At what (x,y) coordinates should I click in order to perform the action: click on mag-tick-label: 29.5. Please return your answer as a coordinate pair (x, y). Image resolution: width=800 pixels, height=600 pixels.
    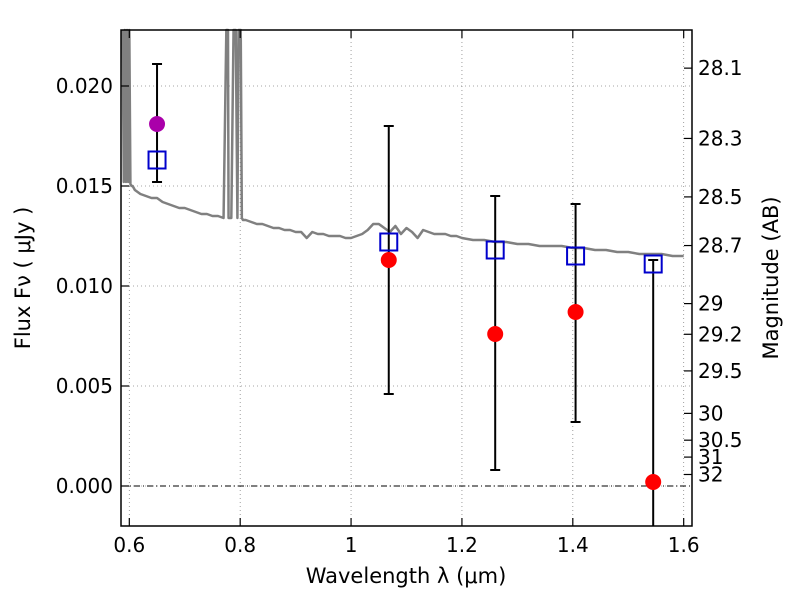
    Looking at the image, I should click on (720, 371).